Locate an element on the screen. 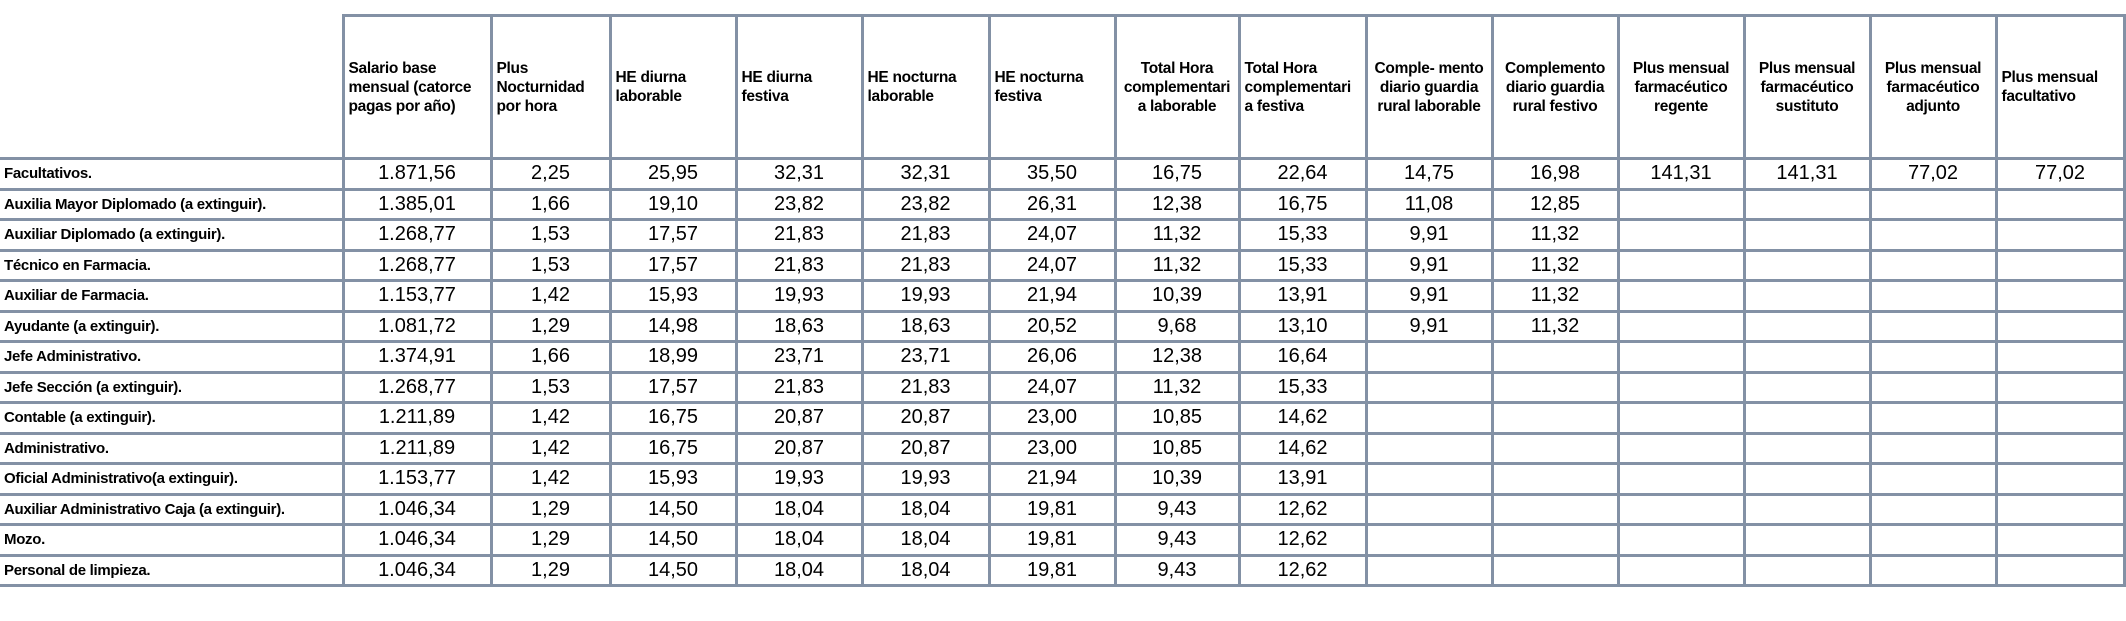 This screenshot has width=2126, height=621. value-cell: 14,75 is located at coordinates (1429, 174).